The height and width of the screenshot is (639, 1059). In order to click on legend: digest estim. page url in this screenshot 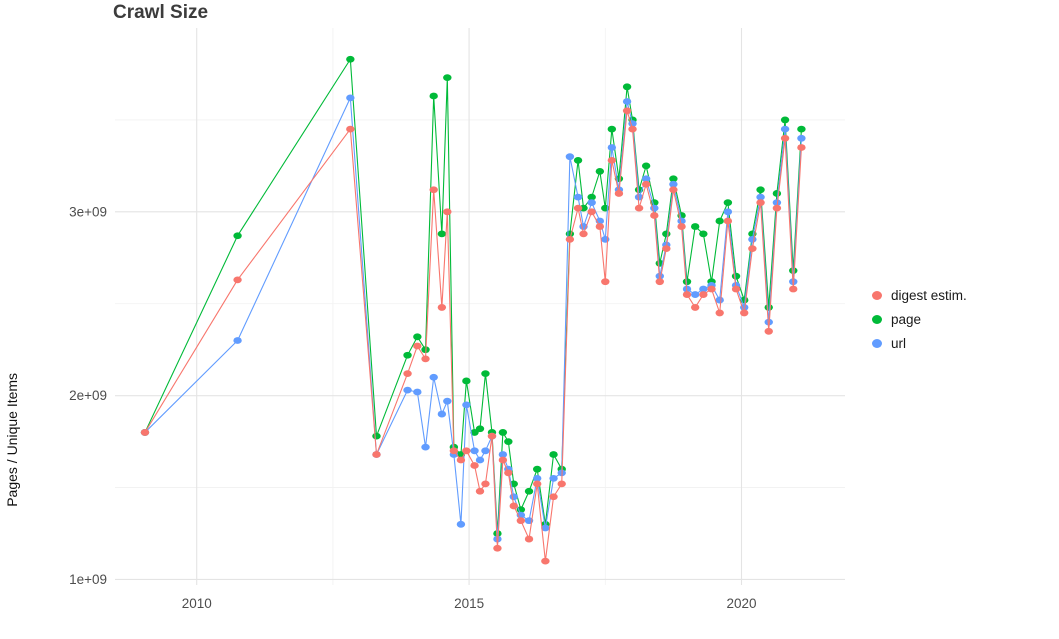, I will do `click(919, 319)`.